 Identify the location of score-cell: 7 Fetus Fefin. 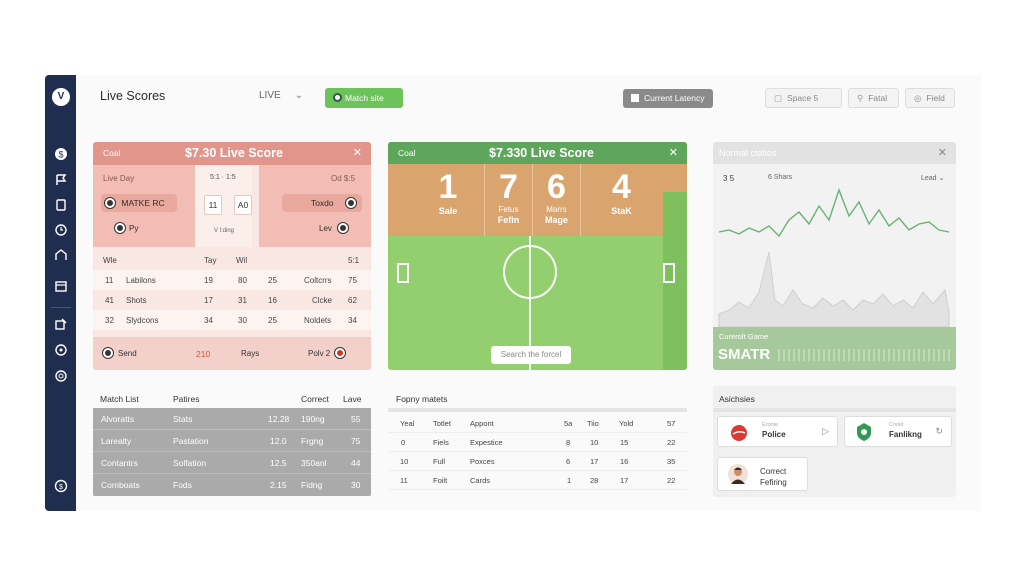
(508, 200).